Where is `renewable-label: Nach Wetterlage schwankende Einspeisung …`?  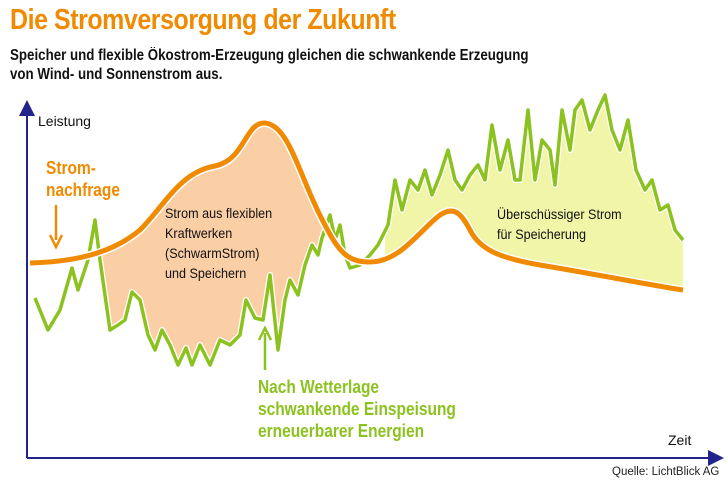
renewable-label: Nach Wetterlage schwankende Einspeisung … is located at coordinates (357, 409).